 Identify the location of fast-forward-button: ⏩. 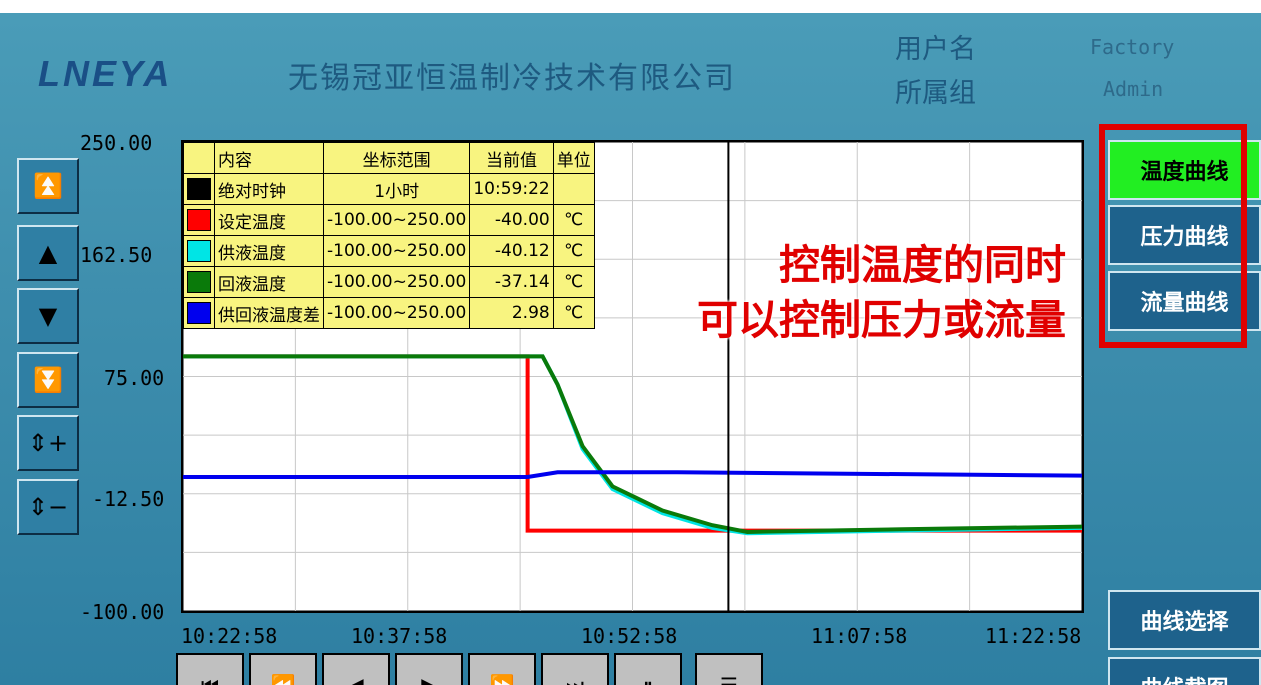
(502, 669).